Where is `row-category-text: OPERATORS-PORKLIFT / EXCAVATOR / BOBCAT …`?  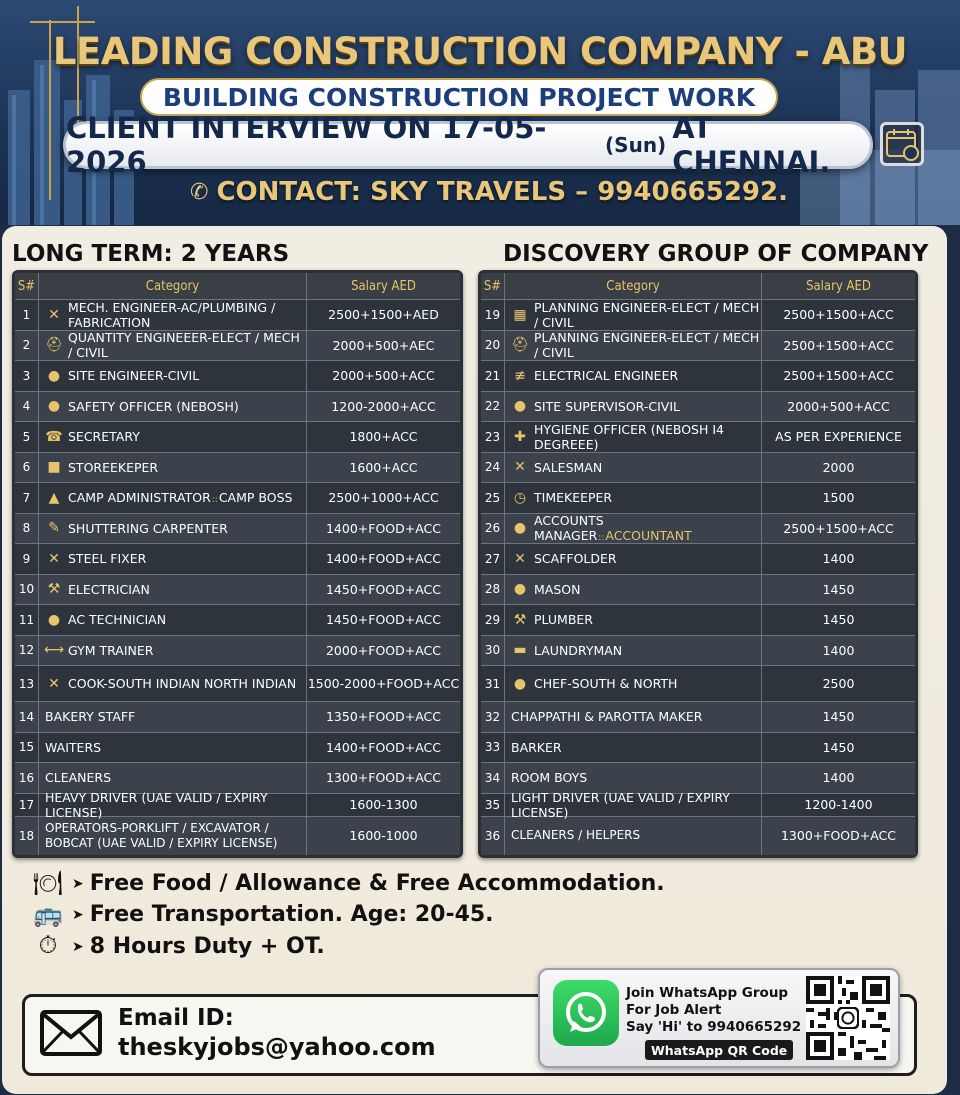
row-category-text: OPERATORS-PORKLIFT / EXCAVATOR / BOBCAT … is located at coordinates (175, 836).